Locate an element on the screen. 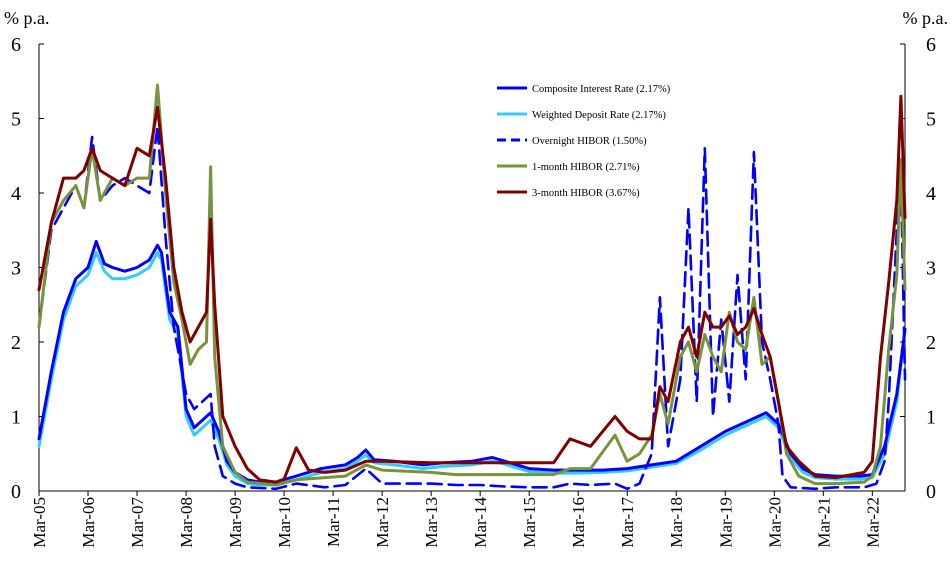 Image resolution: width=952 pixels, height=574 pixels. x-tick-label: Mar-18 is located at coordinates (676, 522).